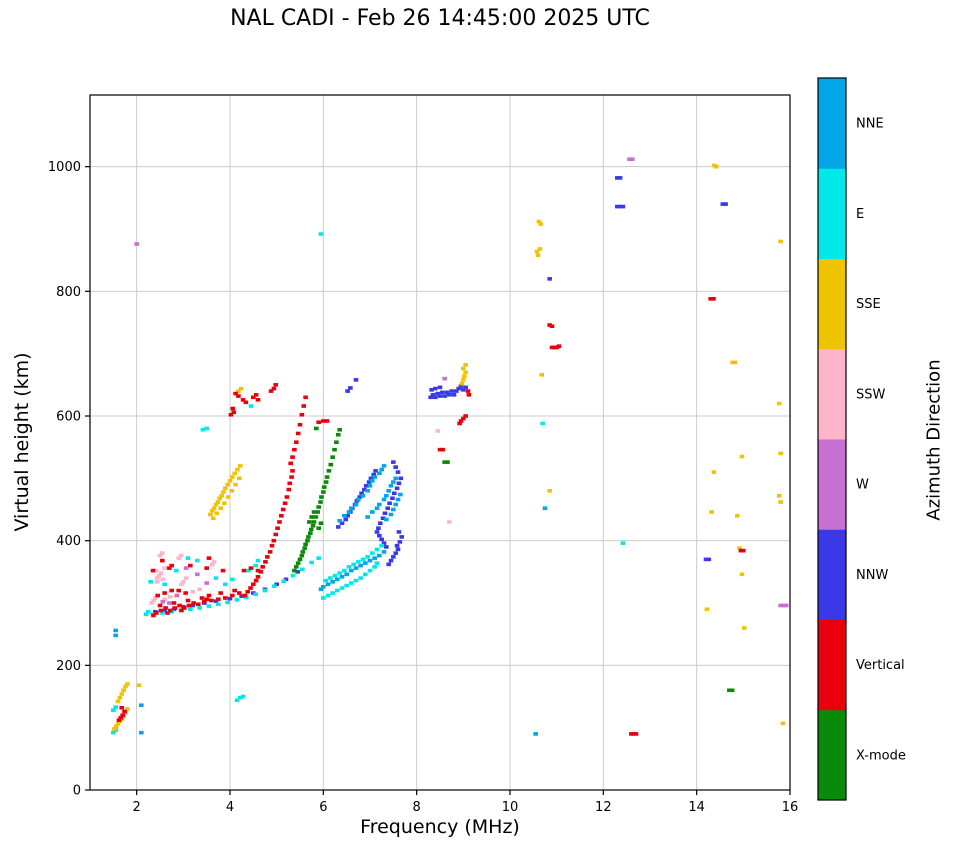  What do you see at coordinates (862, 485) in the screenshot?
I see `colorbar-segment-label: W` at bounding box center [862, 485].